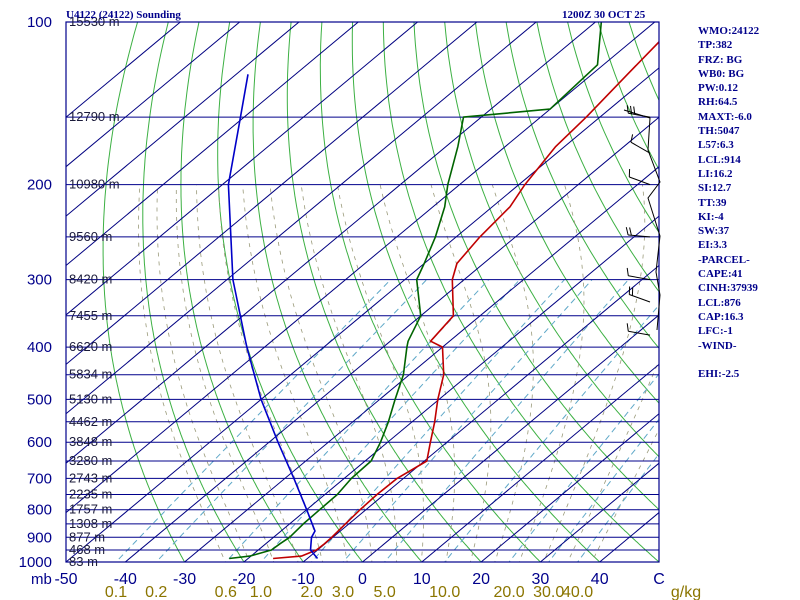 Image resolution: width=800 pixels, height=600 pixels. Describe the element at coordinates (156, 592) in the screenshot. I see `mixing-ratio-label: 0.2` at that location.